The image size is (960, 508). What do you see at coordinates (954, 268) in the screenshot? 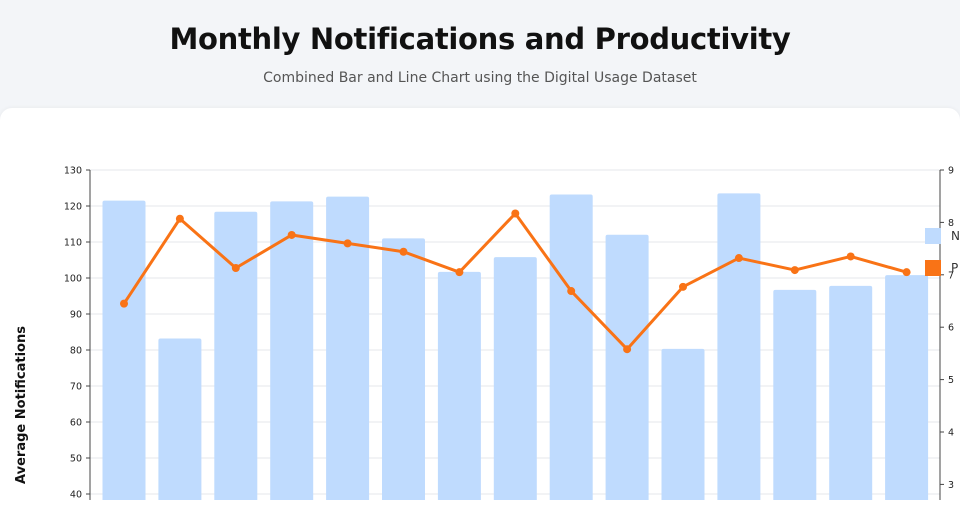
I see `legend-label: P` at bounding box center [954, 268].